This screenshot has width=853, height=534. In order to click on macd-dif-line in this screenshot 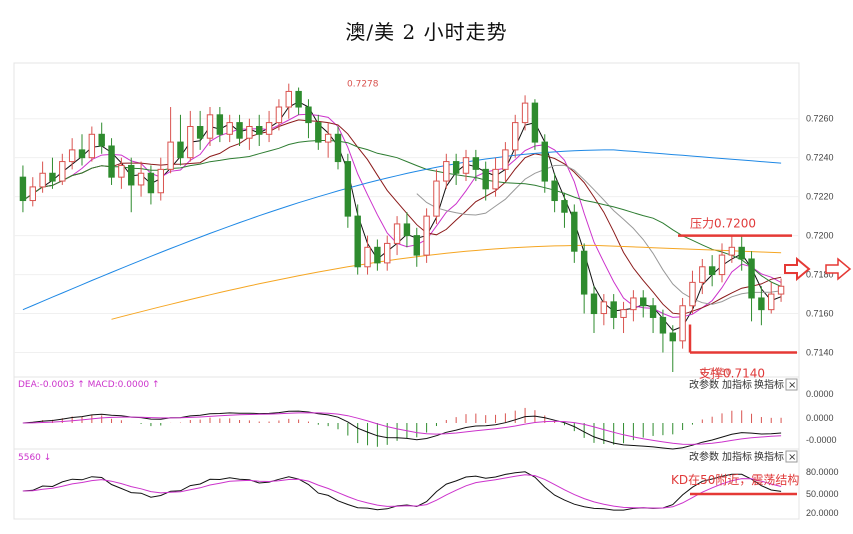, I will do `click(402, 430)`.